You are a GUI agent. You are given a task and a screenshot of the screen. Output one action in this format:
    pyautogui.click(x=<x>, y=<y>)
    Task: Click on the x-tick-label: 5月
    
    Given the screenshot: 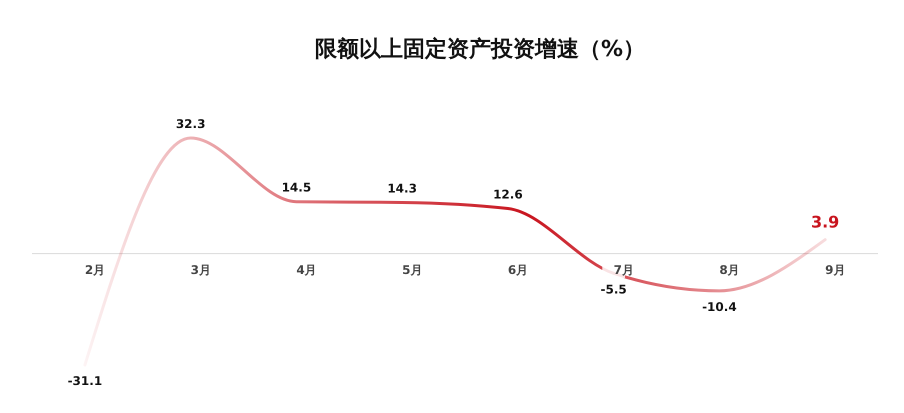 What is the action you would take?
    pyautogui.click(x=412, y=270)
    